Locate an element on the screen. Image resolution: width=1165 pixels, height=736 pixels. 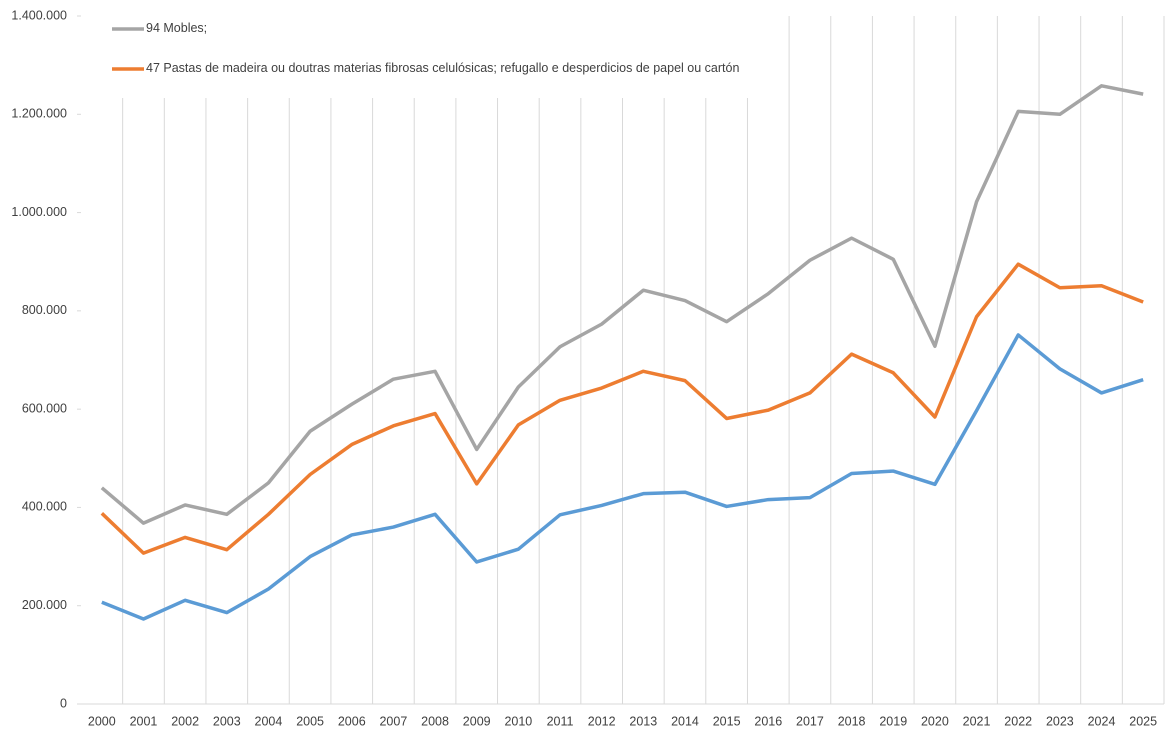
x-tick-label: 2009 is located at coordinates (477, 721).